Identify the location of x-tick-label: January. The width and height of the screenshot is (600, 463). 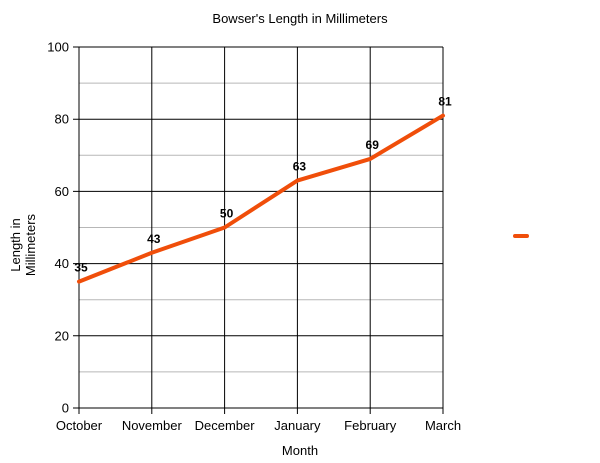
(297, 425).